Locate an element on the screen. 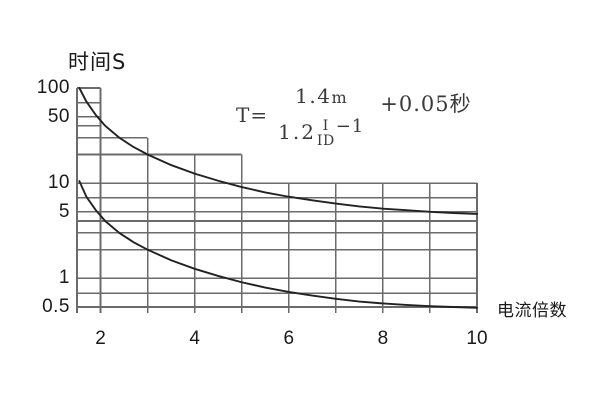  formula-numerator-value: 1.4 is located at coordinates (313, 96).